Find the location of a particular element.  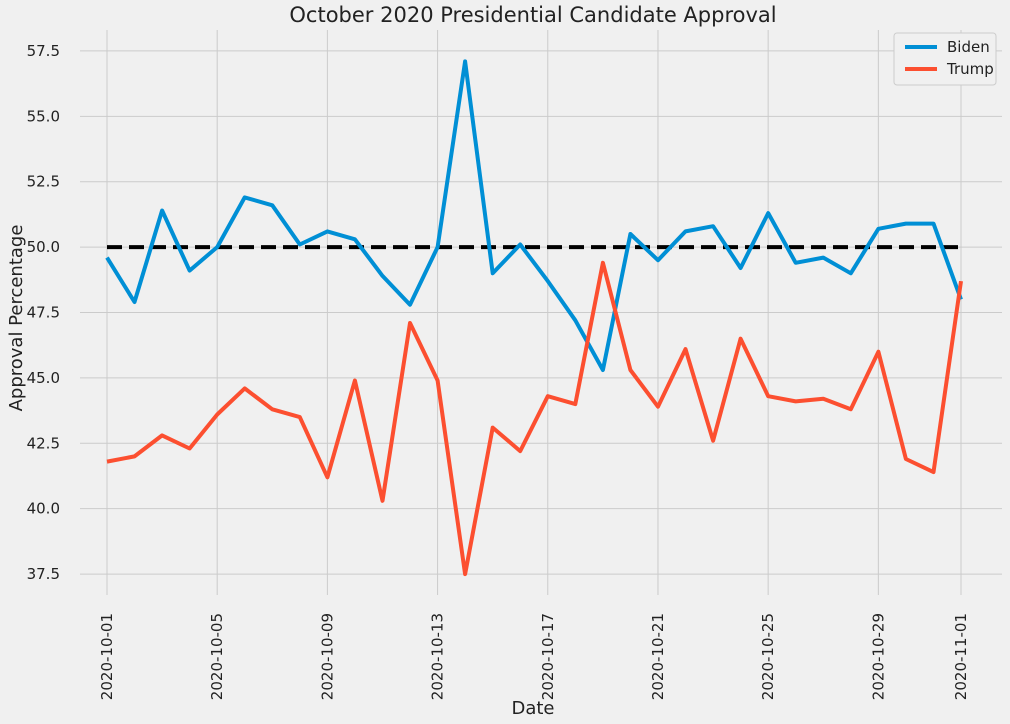

x-tick-label: 2020-10-25 is located at coordinates (768, 656).